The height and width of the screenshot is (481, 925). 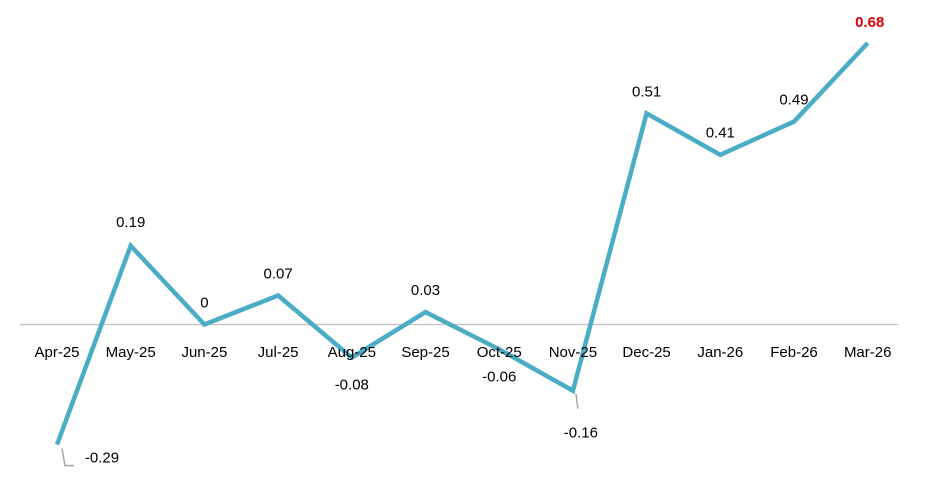 What do you see at coordinates (720, 133) in the screenshot?
I see `data-label: 0.41` at bounding box center [720, 133].